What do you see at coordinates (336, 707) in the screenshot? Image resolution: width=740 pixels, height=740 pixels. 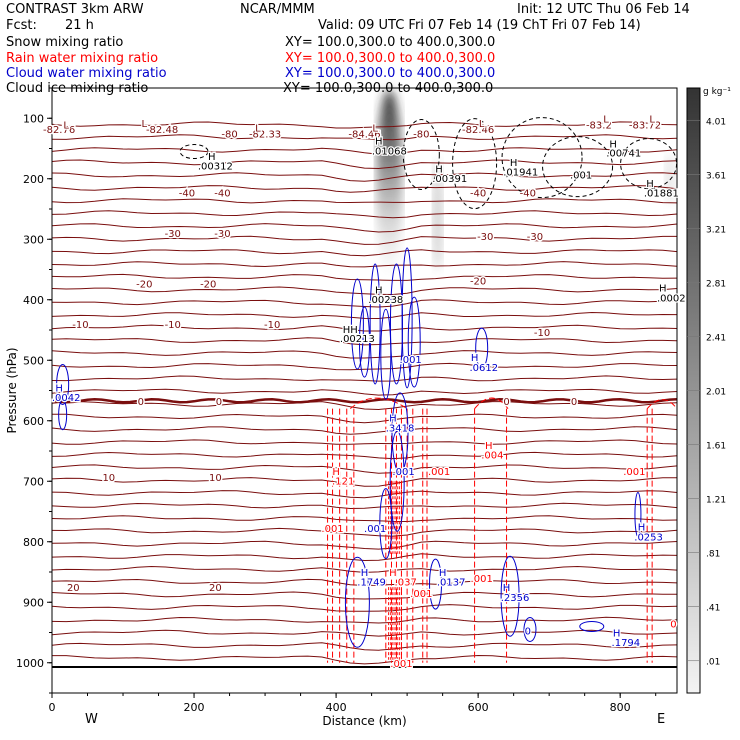 I see `x-tick-label: 400` at bounding box center [336, 707].